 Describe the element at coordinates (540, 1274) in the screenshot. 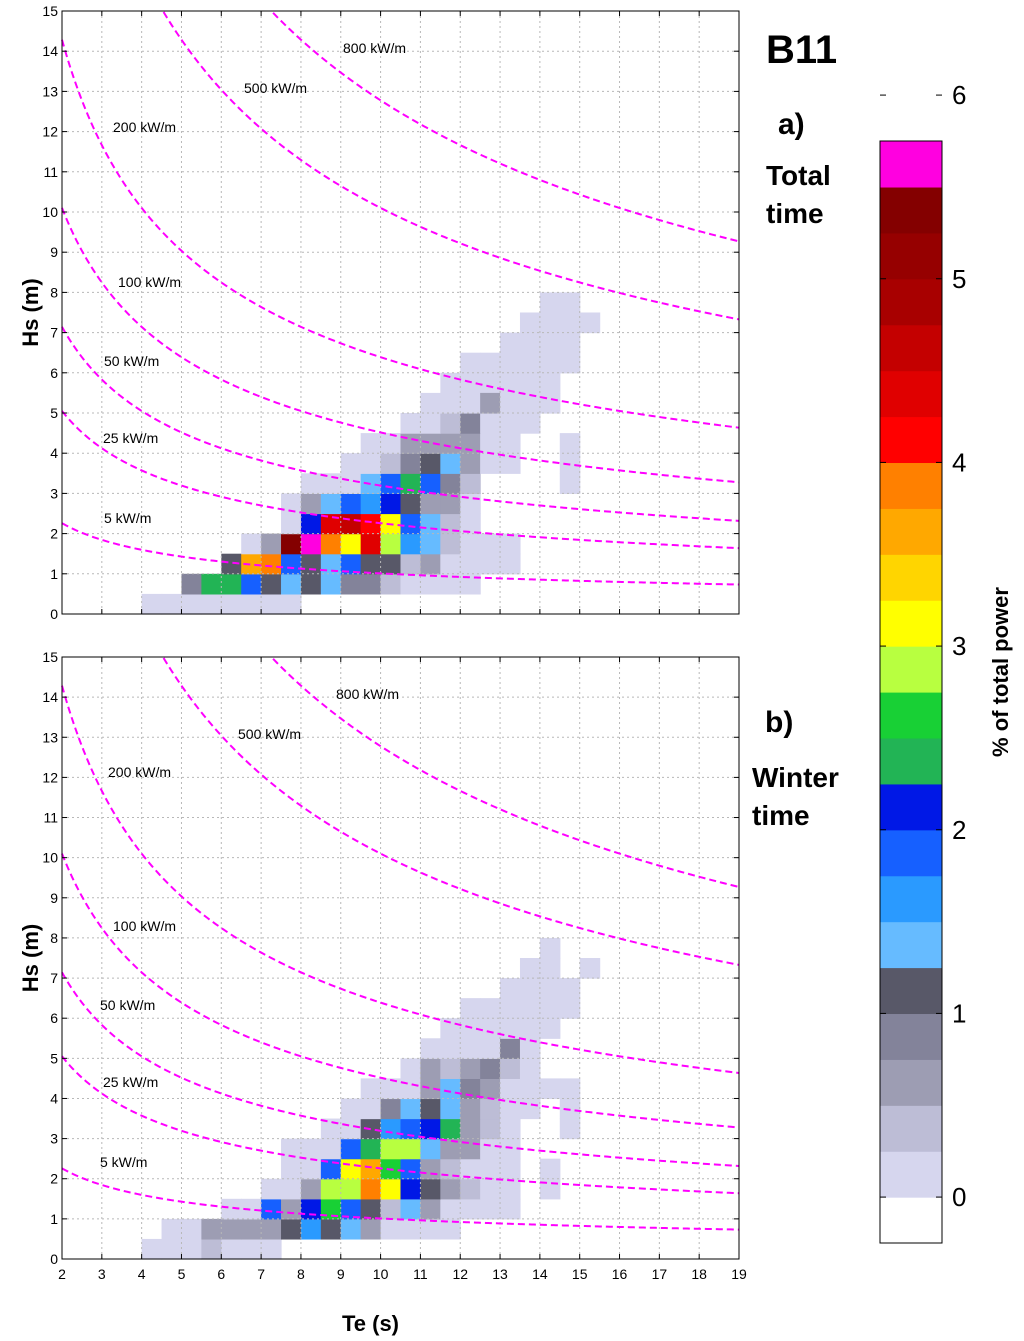

I see `x-tick-label: 14` at that location.